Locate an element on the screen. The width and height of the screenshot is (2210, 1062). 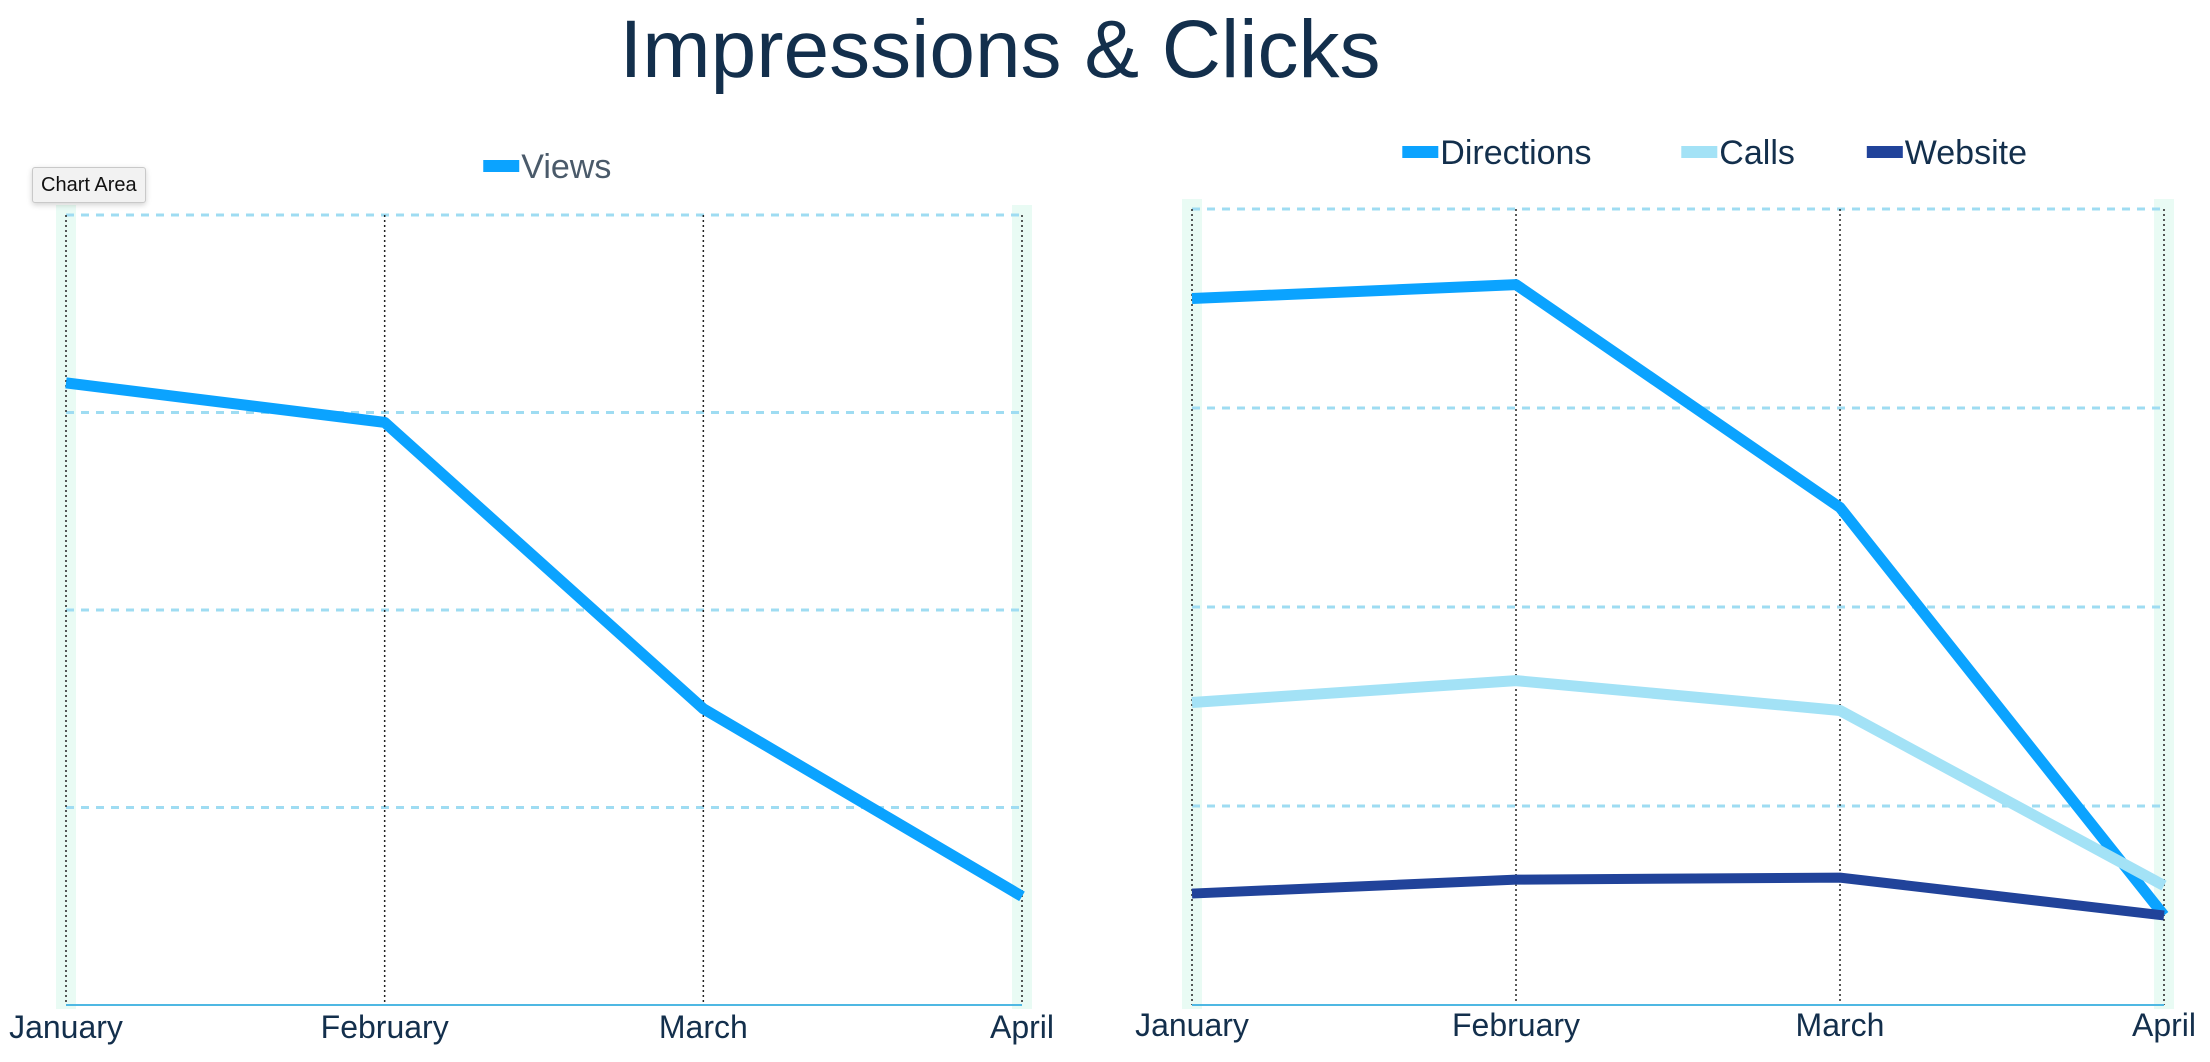
chart-title: Impressions & Clicks is located at coordinates (1000, 49).